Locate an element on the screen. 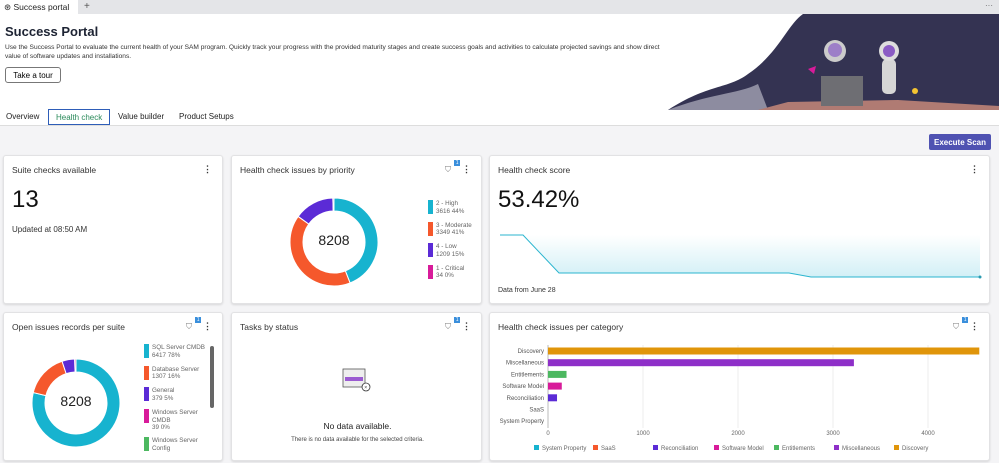 Image resolution: width=999 pixels, height=463 pixels. legend-label: 3 - Moderate is located at coordinates (454, 225).